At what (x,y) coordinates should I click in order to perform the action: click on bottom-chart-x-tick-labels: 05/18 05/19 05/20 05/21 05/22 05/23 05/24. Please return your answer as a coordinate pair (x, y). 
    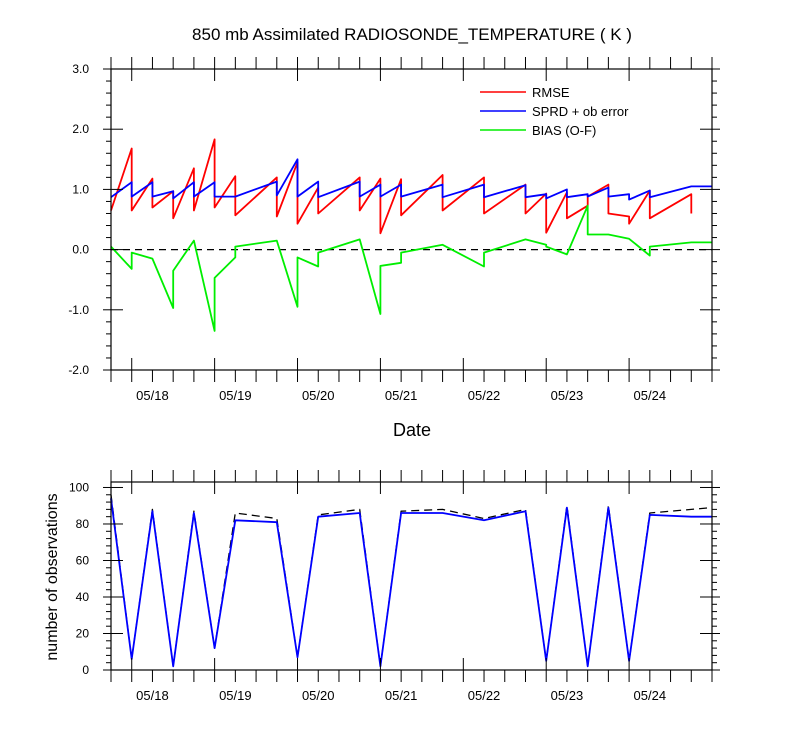
    Looking at the image, I should click on (401, 695).